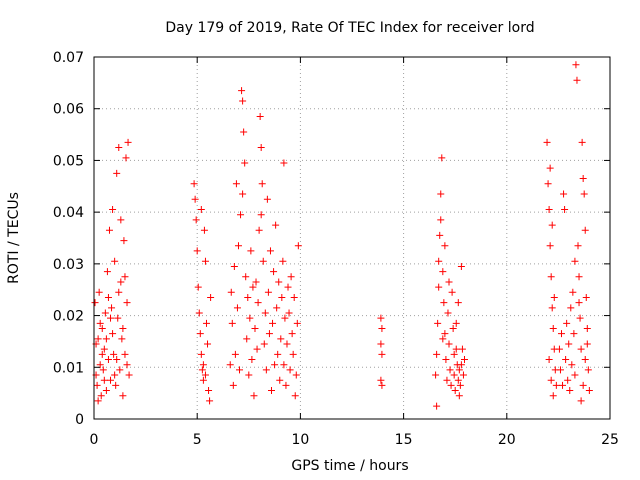 The height and width of the screenshot is (480, 640). What do you see at coordinates (68, 265) in the screenshot?
I see `y-tick-label: 0.03` at bounding box center [68, 265].